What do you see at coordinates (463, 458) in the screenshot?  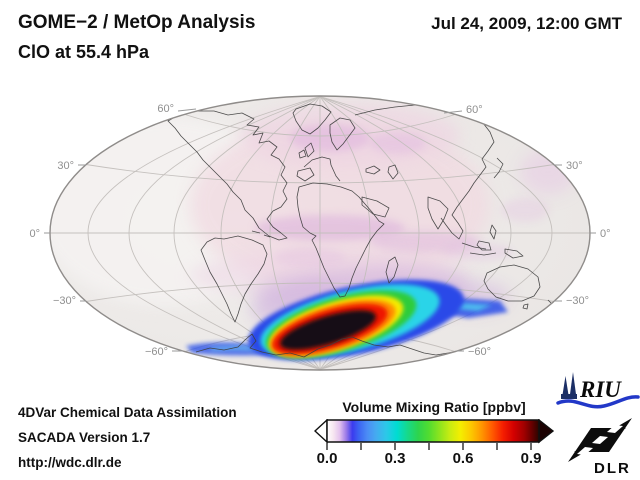 I see `colorbar-tick-label-0.6: 0.6` at bounding box center [463, 458].